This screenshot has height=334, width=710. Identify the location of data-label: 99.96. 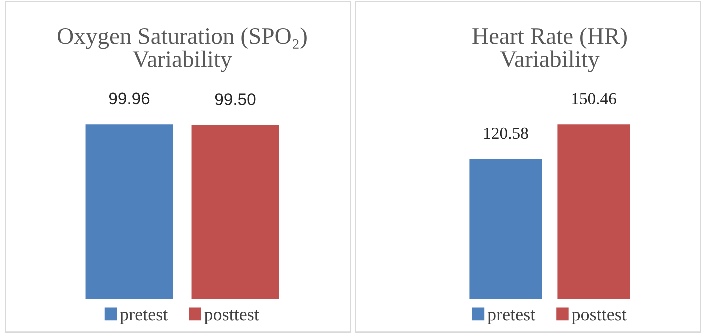
(129, 98).